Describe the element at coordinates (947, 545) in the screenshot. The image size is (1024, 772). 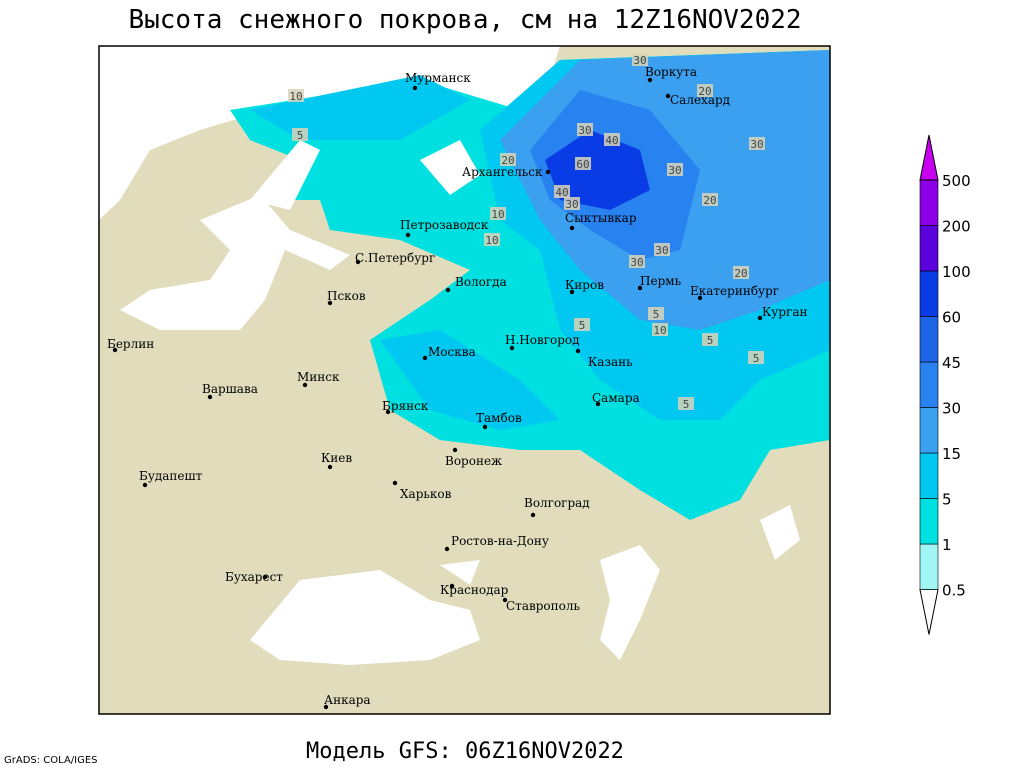
I see `colorbar-label: 1` at that location.